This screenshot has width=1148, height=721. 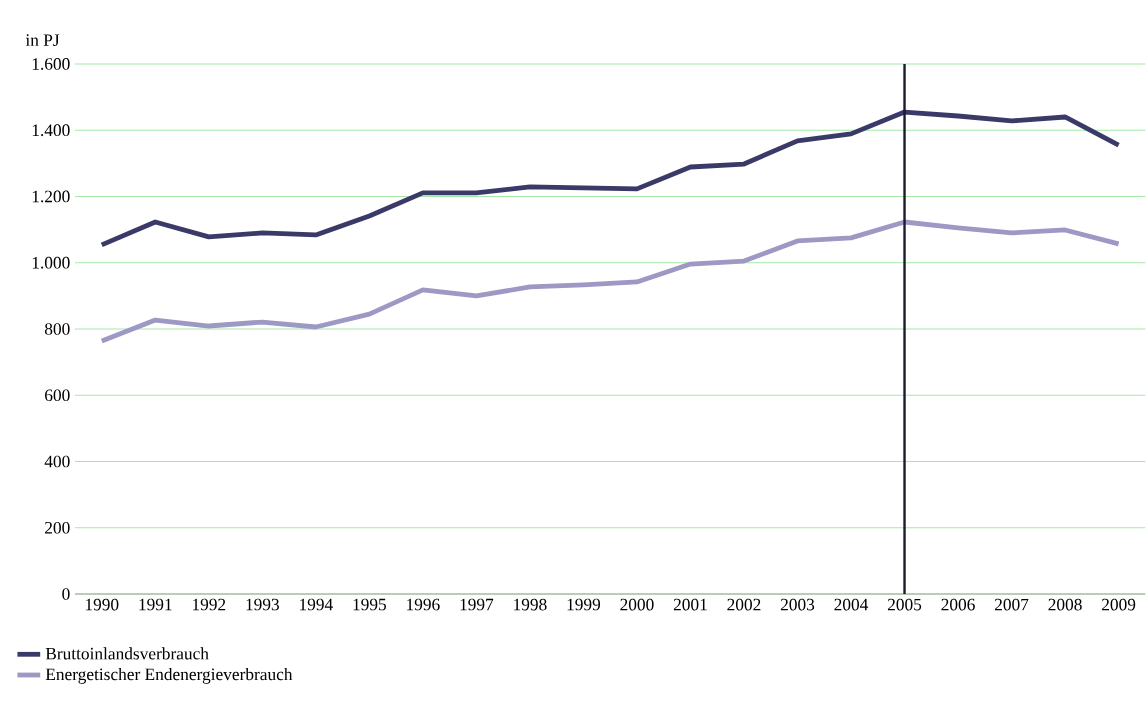 I want to click on x-tick-label: 2009, so click(x=1119, y=604).